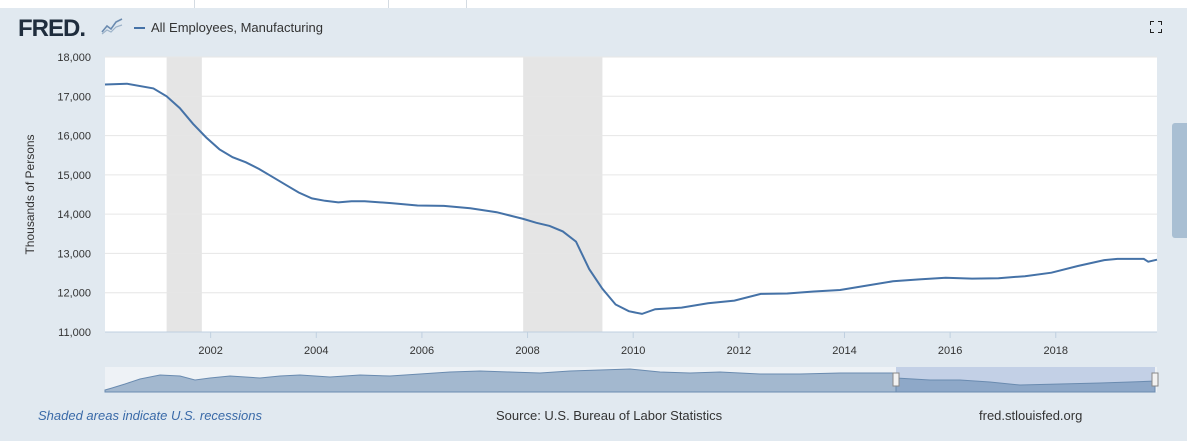 The image size is (1187, 441). I want to click on y-tick-label: 16,000, so click(74, 137).